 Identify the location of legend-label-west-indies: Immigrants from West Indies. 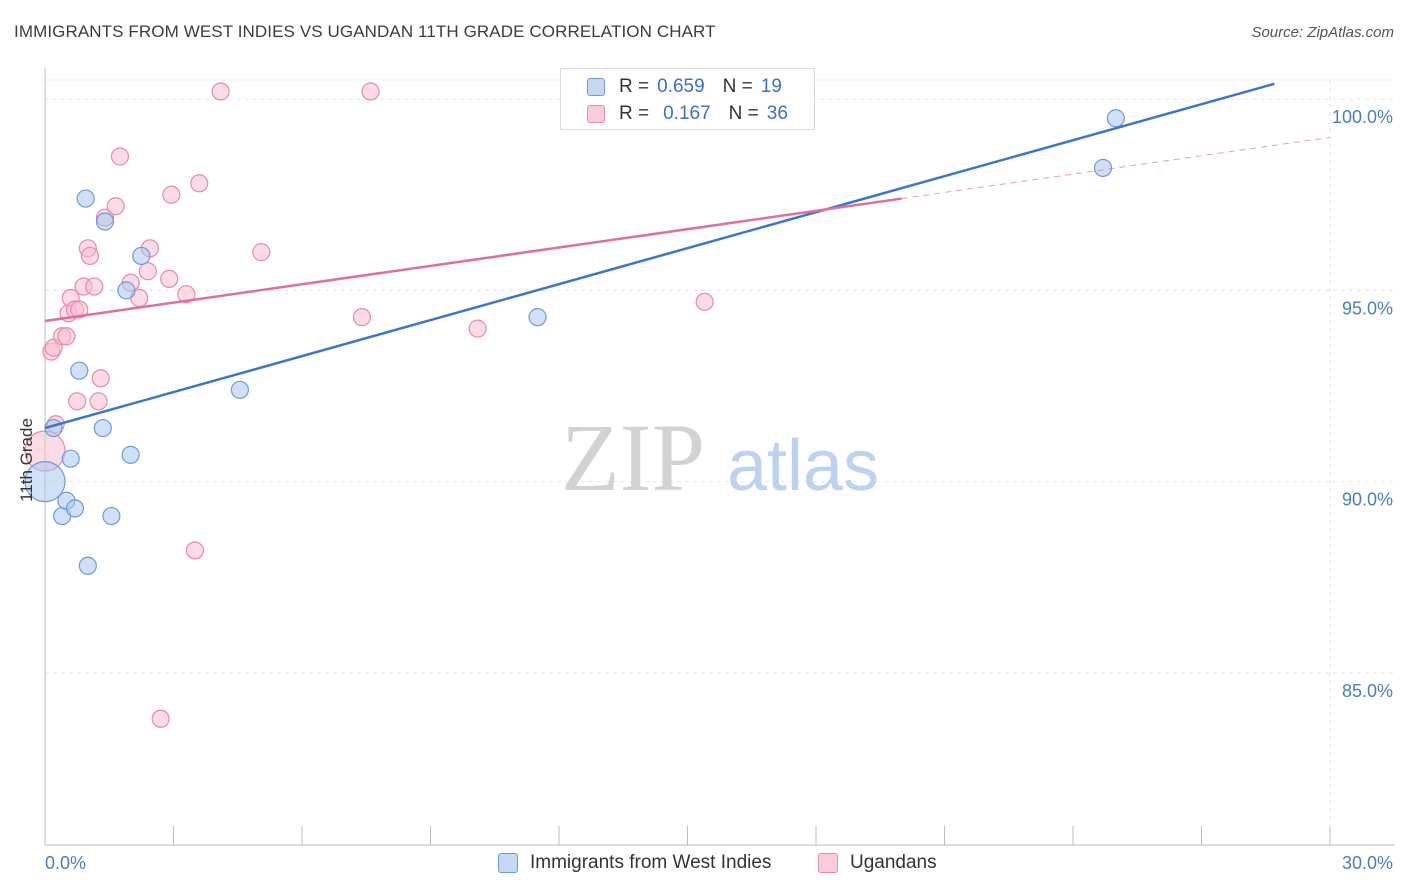
(651, 862).